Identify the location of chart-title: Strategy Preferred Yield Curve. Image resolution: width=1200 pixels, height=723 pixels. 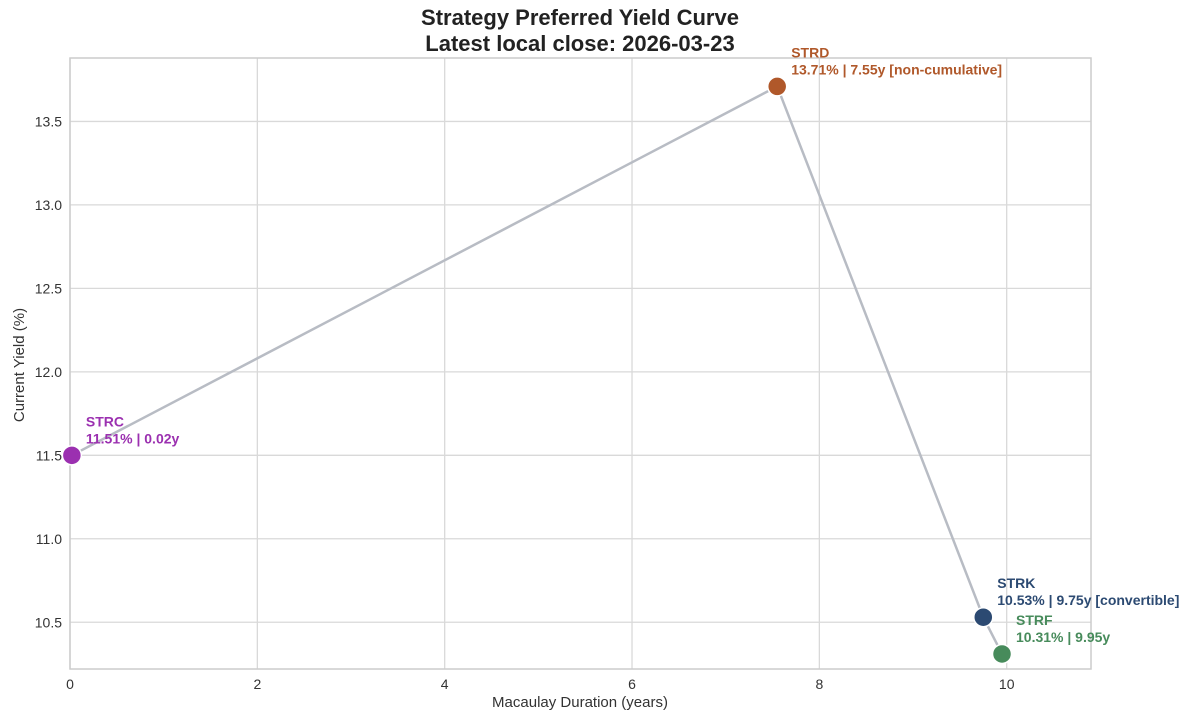
(580, 17).